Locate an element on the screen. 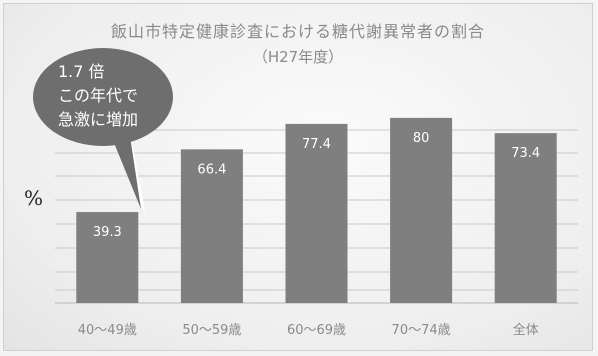 This screenshot has height=356, width=598. bar-value-label: 77.4 is located at coordinates (316, 144).